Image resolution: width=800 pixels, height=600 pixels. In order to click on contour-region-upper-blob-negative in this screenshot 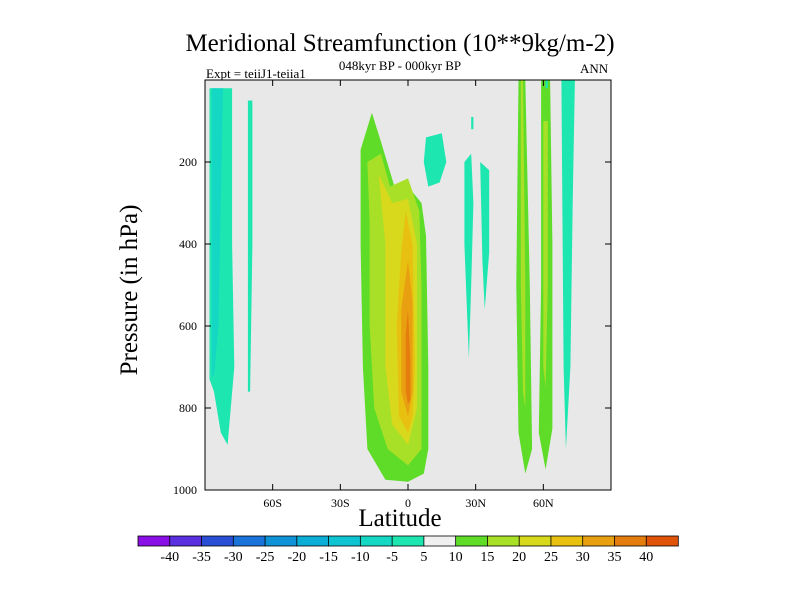, I will do `click(435, 160)`.